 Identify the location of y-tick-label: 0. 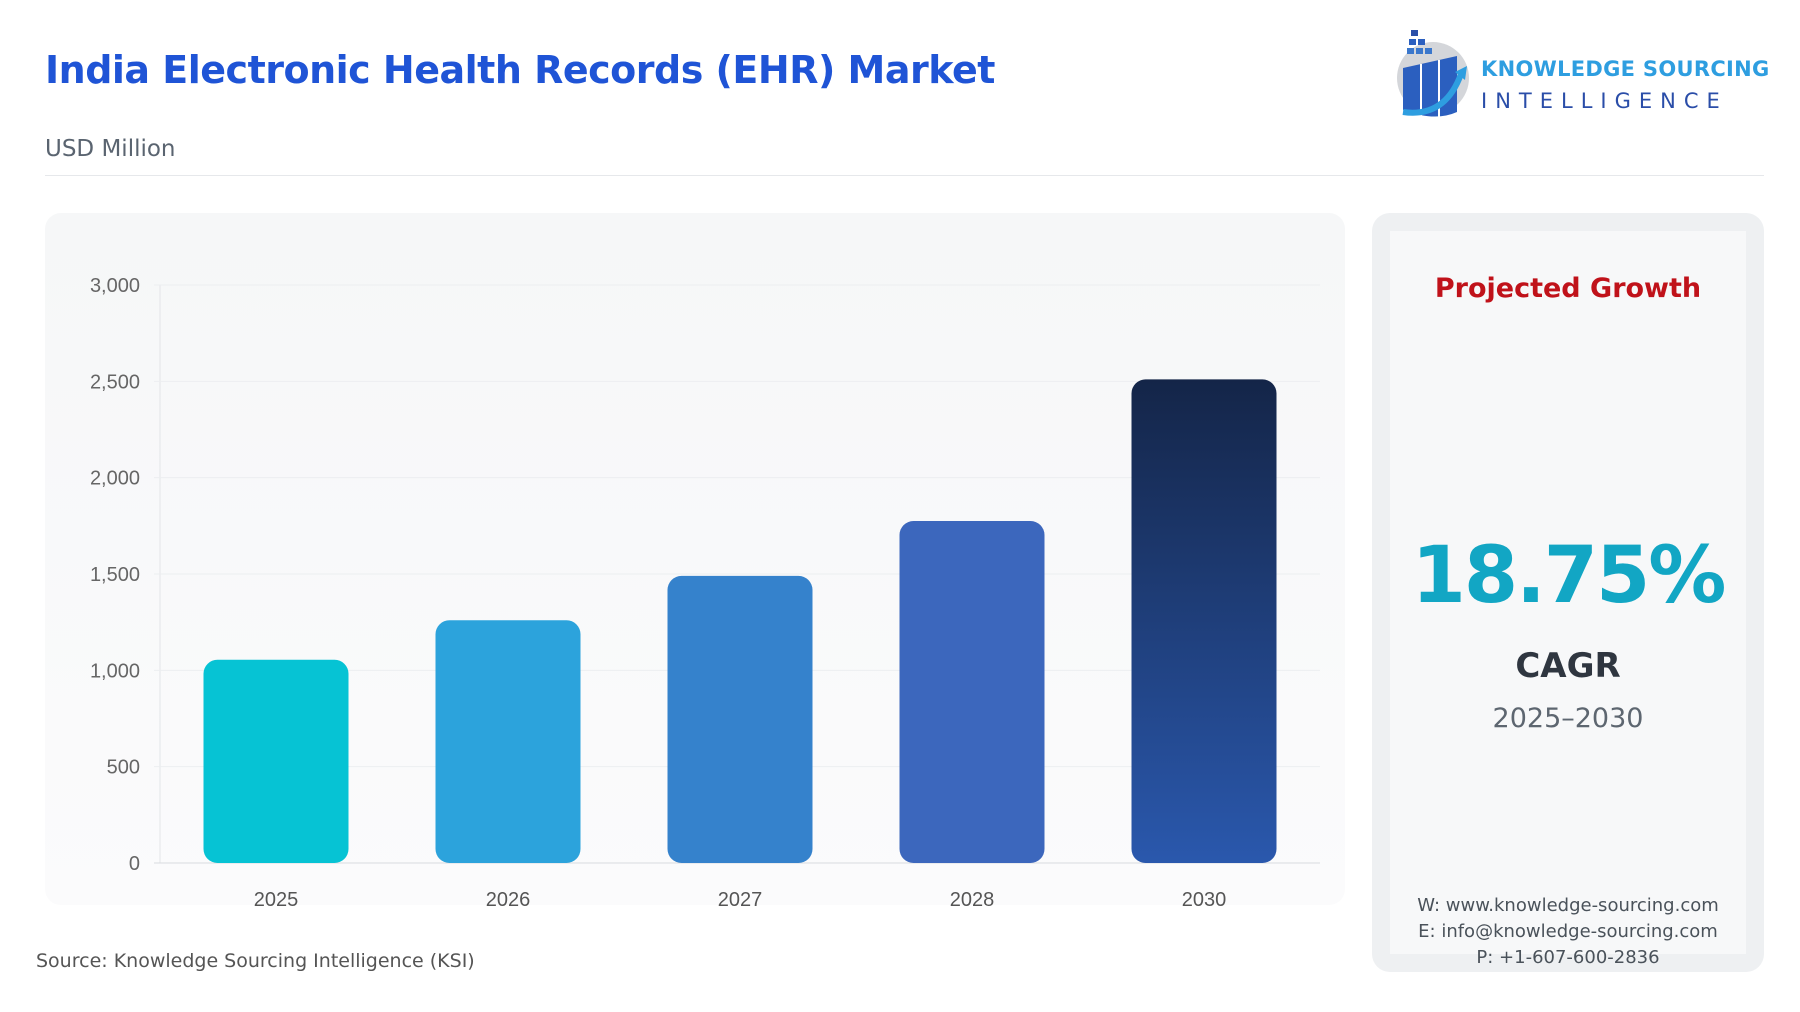
(134, 864).